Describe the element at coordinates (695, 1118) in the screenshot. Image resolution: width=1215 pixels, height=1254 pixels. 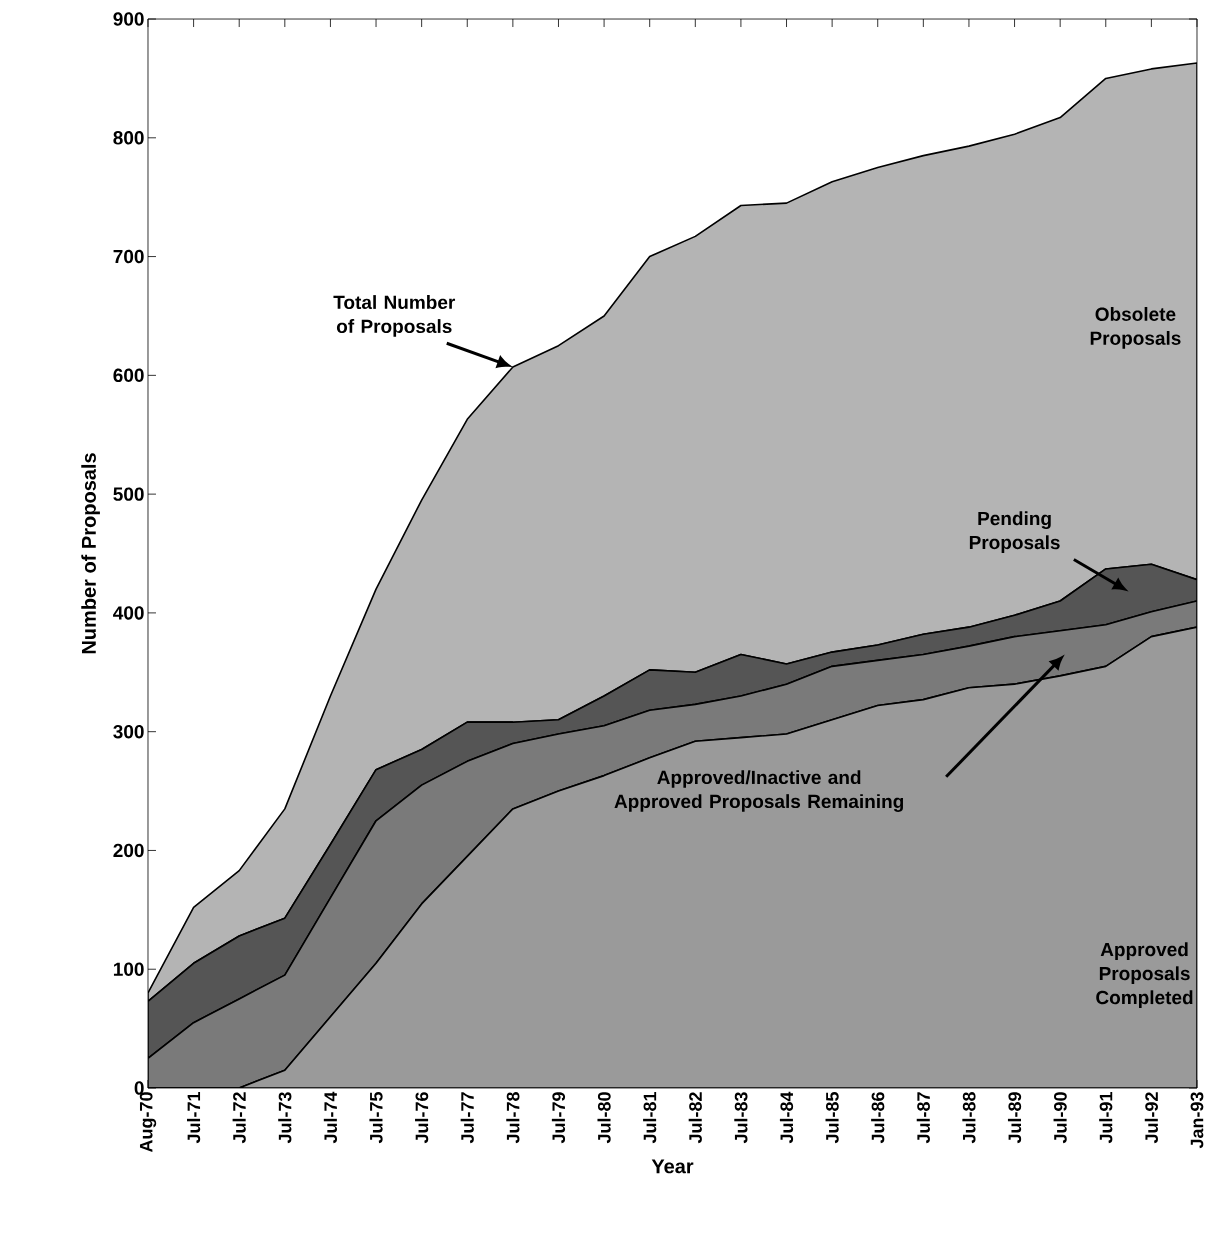
I see `x-tick-label: Jul-82` at that location.